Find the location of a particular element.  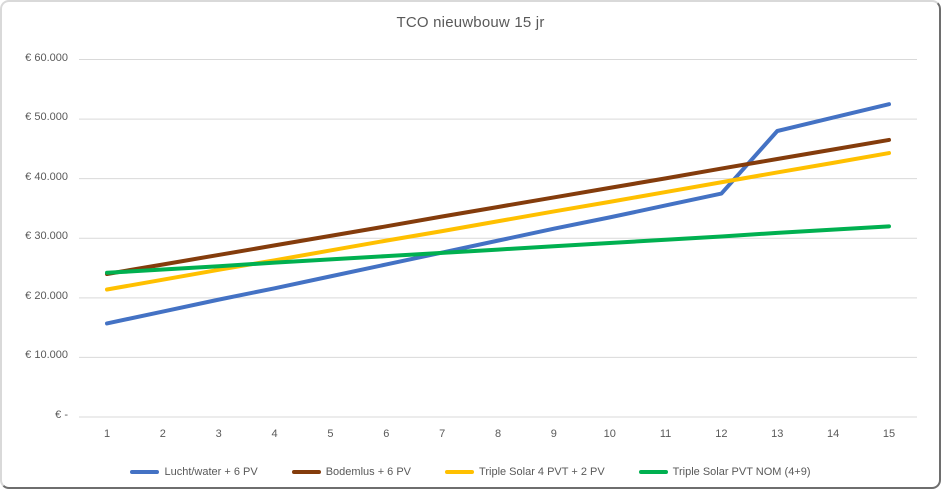

y-axis-tick-label: € 20.000 is located at coordinates (46, 295).